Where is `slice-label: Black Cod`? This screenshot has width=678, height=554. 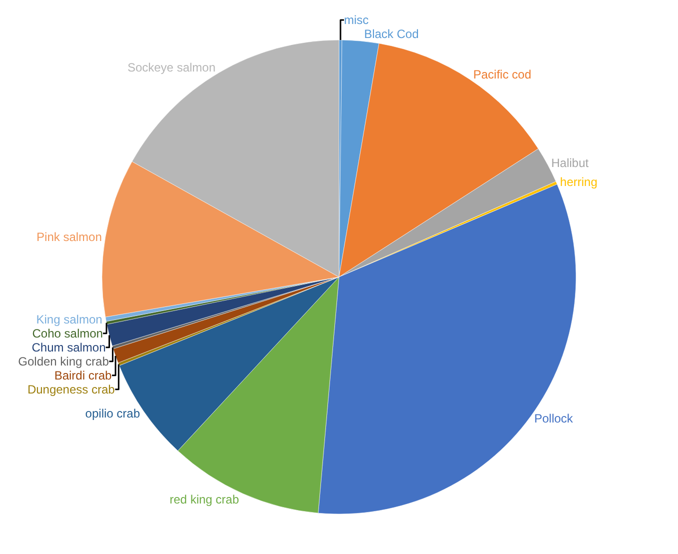 slice-label: Black Cod is located at coordinates (391, 34).